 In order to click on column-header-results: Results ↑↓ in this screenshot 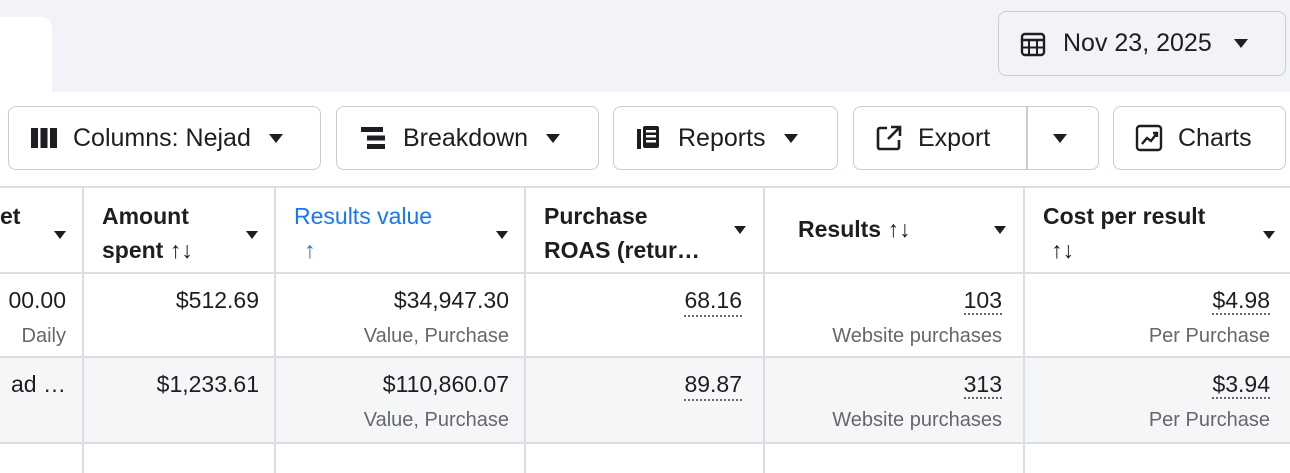, I will do `click(893, 229)`.